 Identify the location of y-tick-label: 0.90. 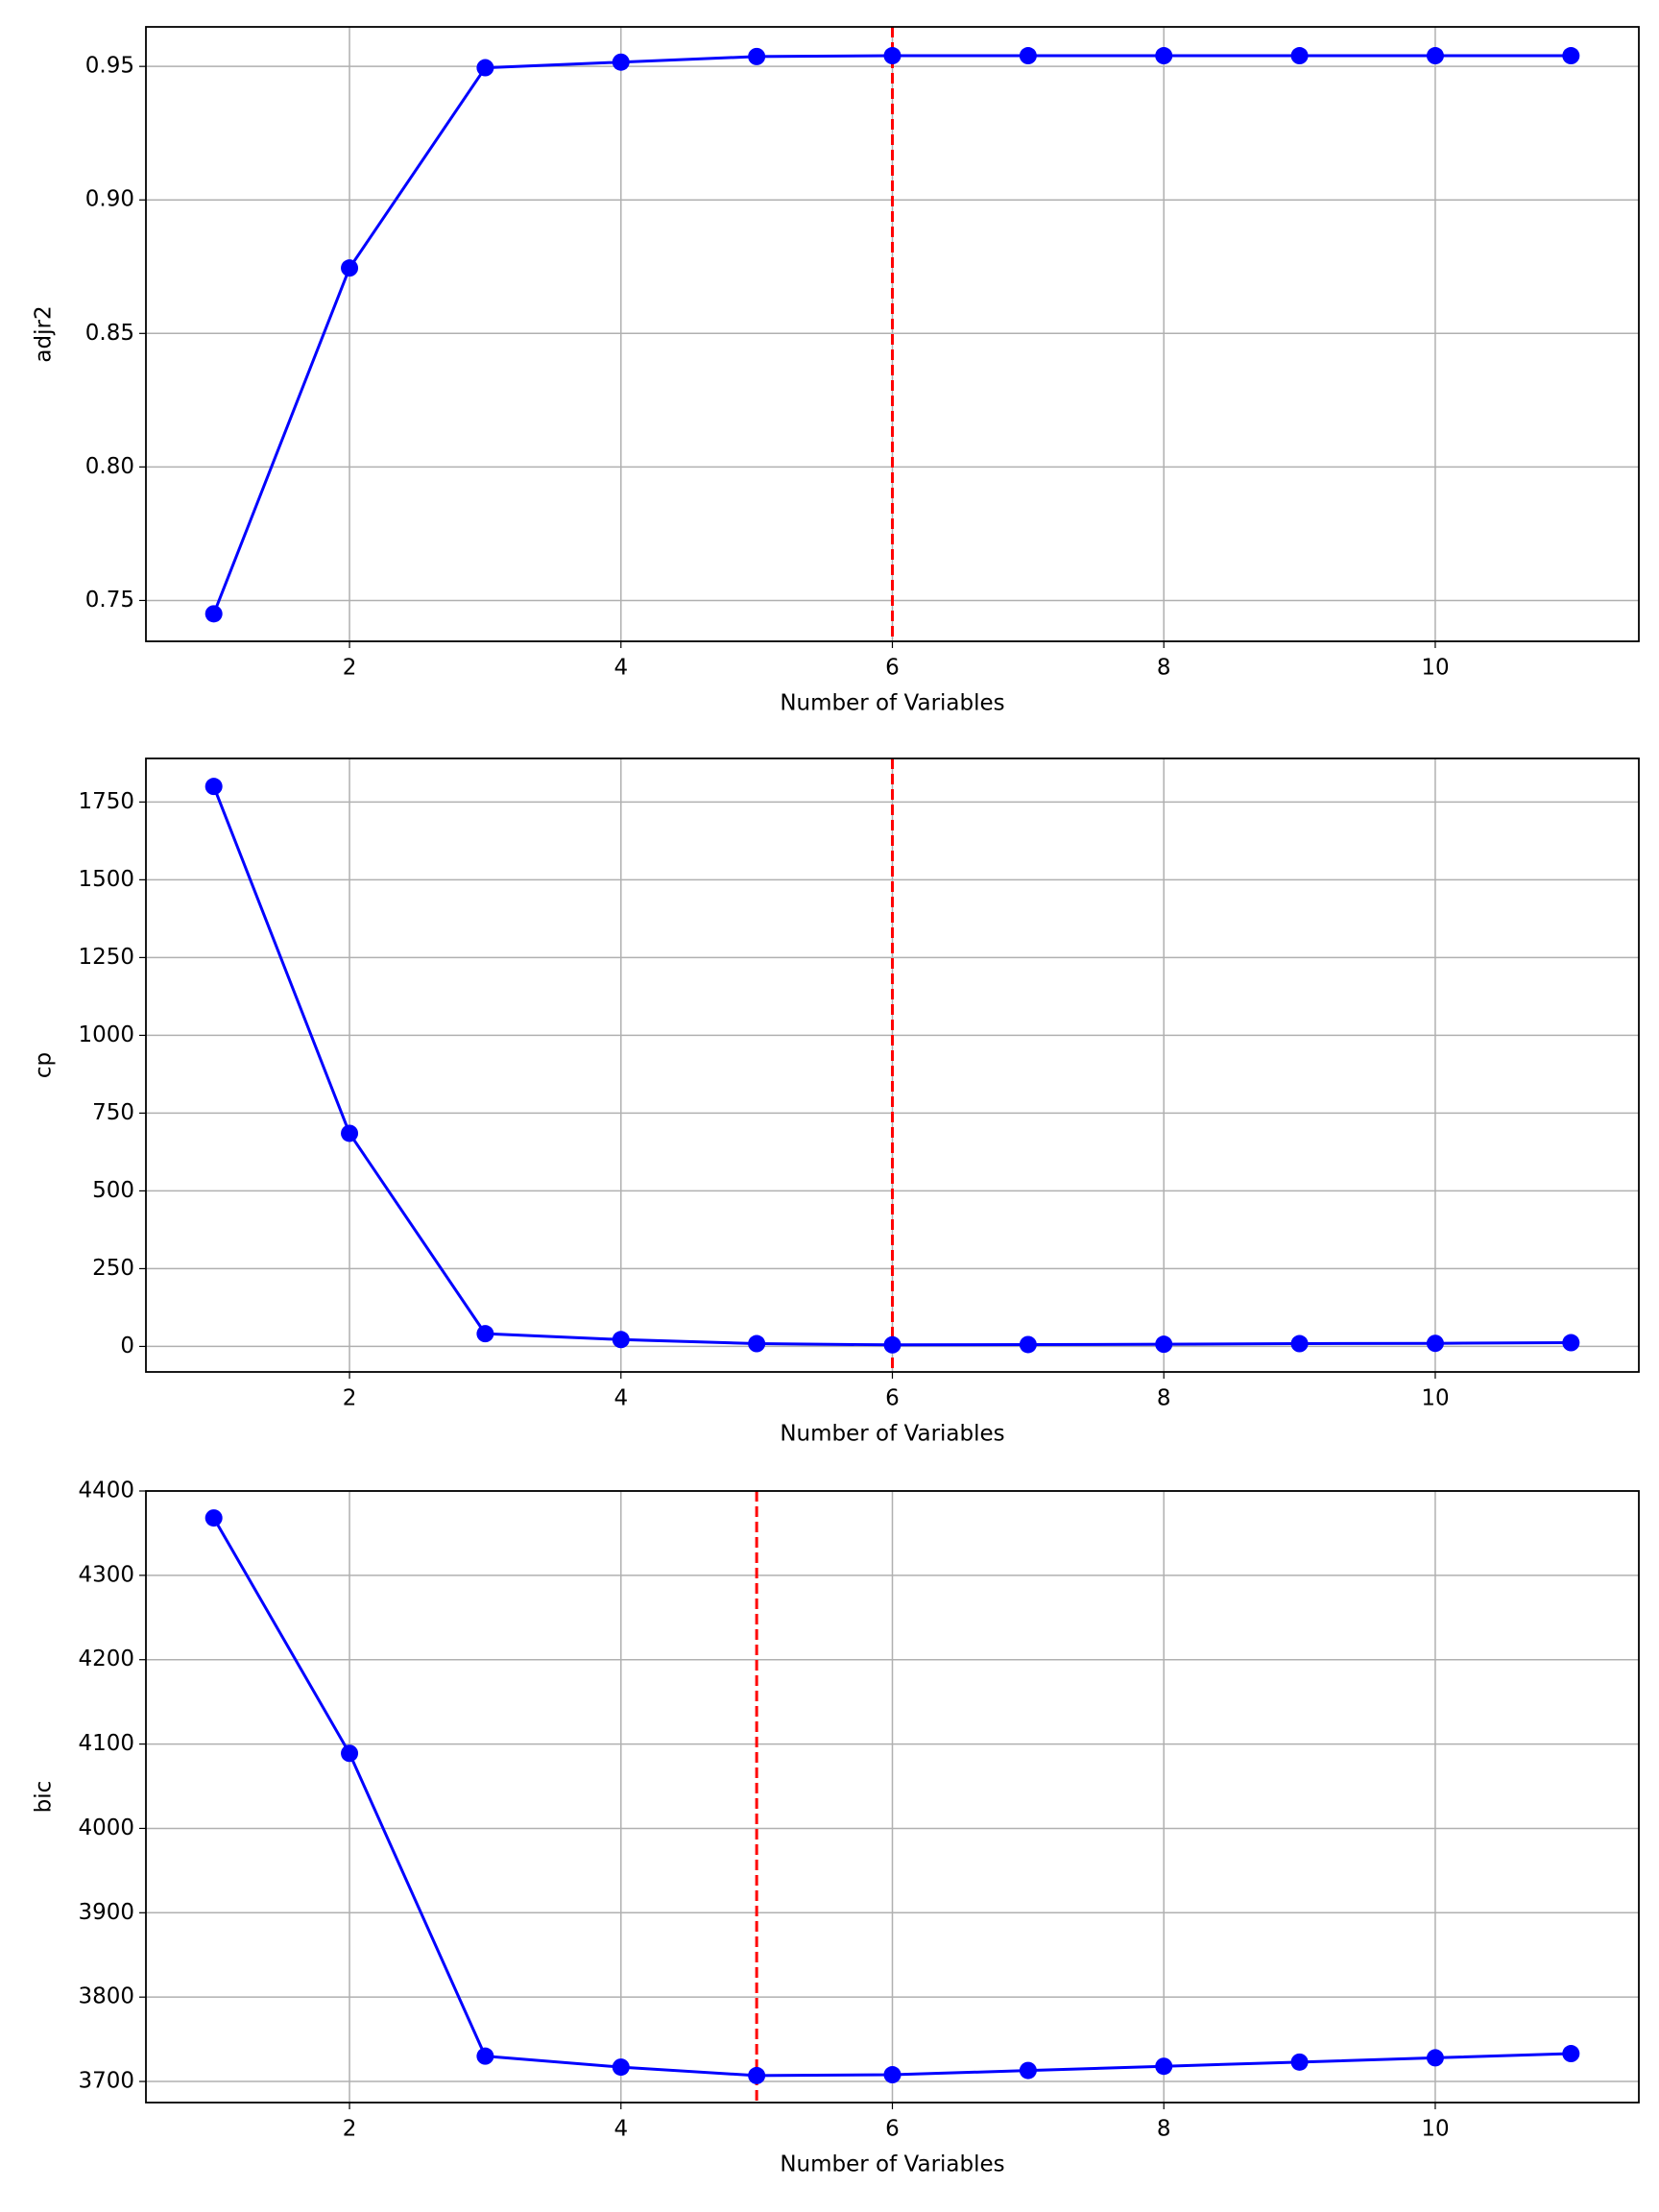
(109, 199).